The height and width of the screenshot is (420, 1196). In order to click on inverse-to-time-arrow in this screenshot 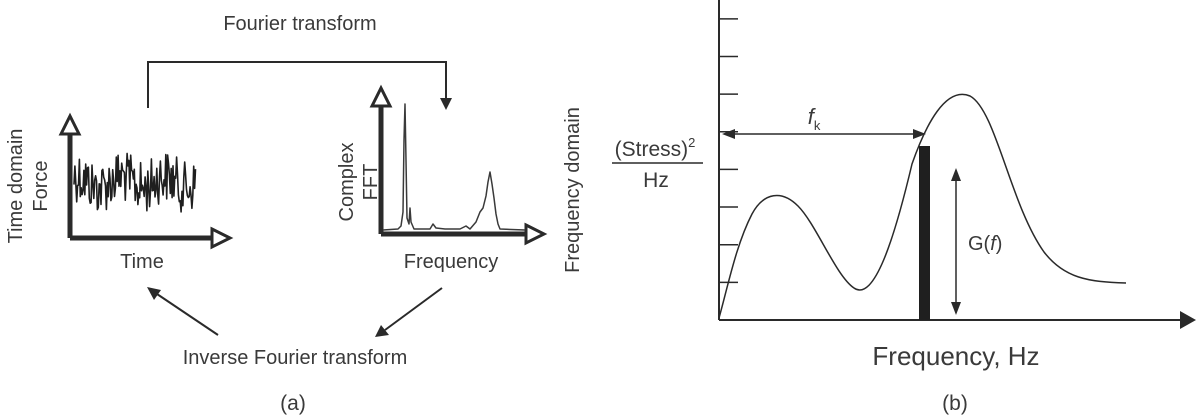, I will do `click(187, 314)`.